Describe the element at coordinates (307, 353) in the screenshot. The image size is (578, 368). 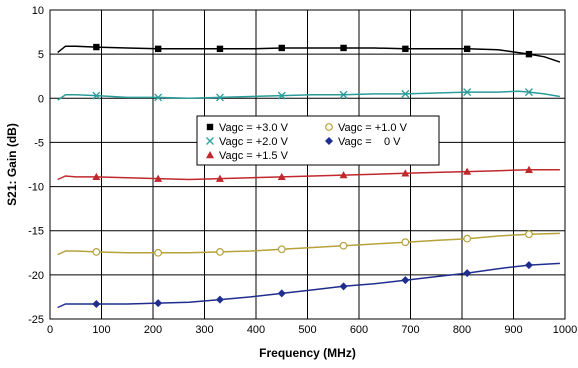
I see `x-axis-title: Frequency (MHz)` at that location.